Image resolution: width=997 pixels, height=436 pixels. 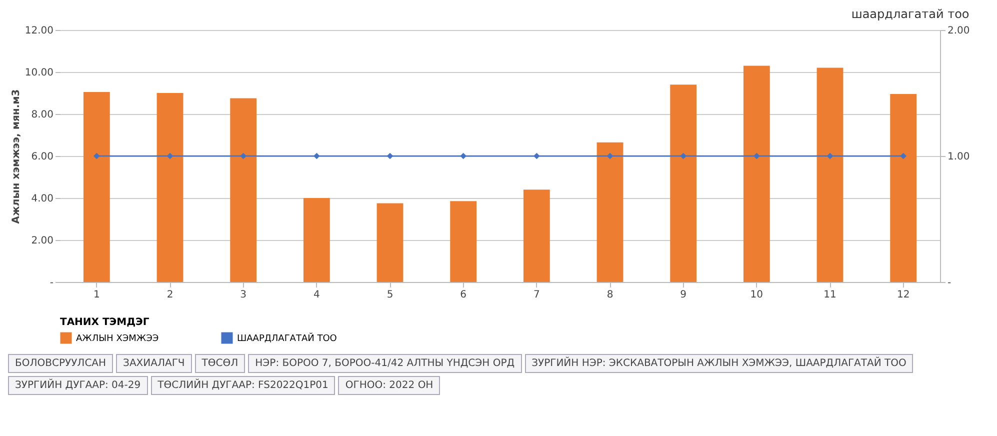 I want to click on y-tick-label: 12.00, so click(x=39, y=31).